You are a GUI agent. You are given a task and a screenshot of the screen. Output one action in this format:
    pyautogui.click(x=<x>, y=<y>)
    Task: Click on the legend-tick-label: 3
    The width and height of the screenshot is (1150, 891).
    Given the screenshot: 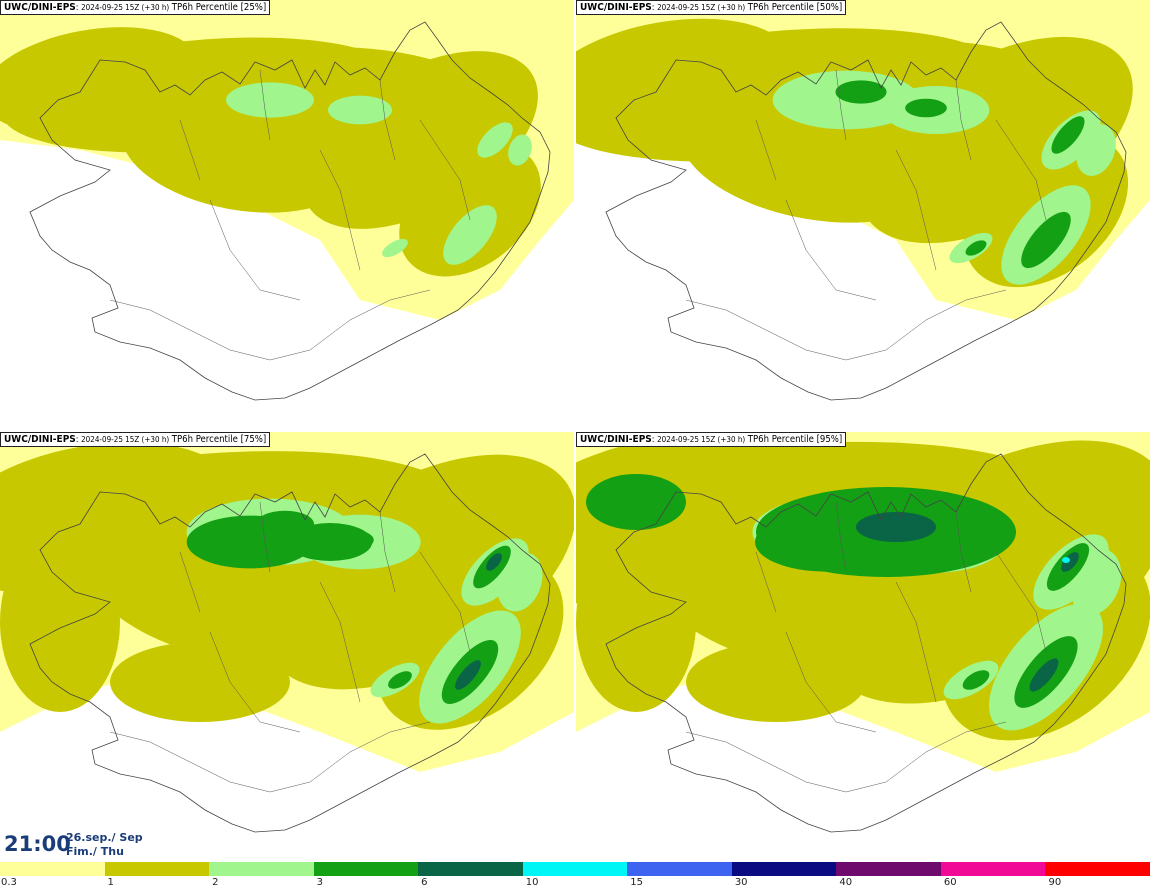 What is the action you would take?
    pyautogui.click(x=319, y=882)
    